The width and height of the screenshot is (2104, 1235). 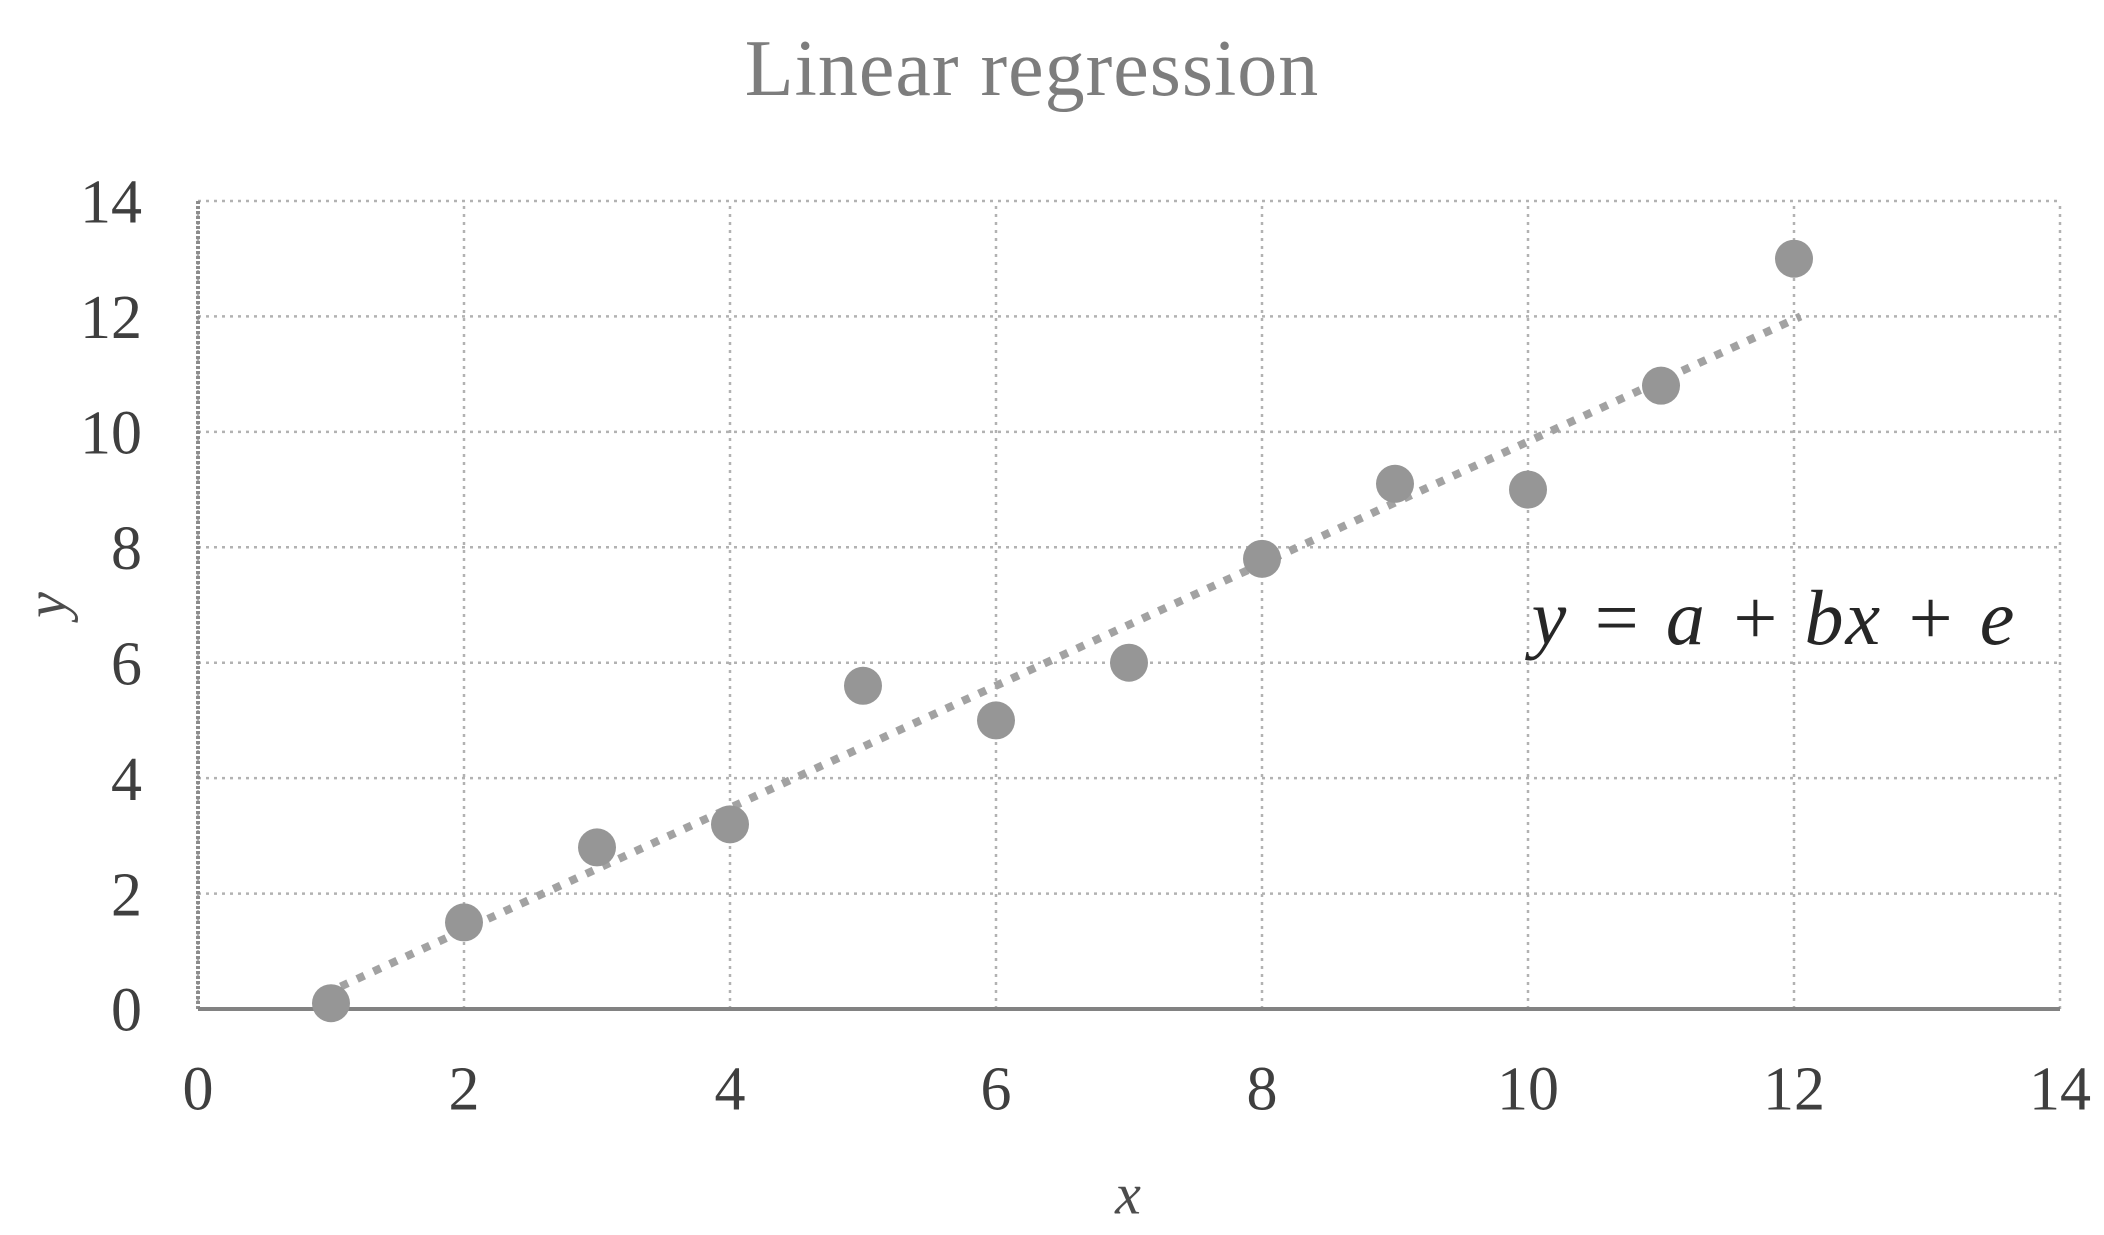 I want to click on y-tick-label: 4, so click(x=126, y=780).